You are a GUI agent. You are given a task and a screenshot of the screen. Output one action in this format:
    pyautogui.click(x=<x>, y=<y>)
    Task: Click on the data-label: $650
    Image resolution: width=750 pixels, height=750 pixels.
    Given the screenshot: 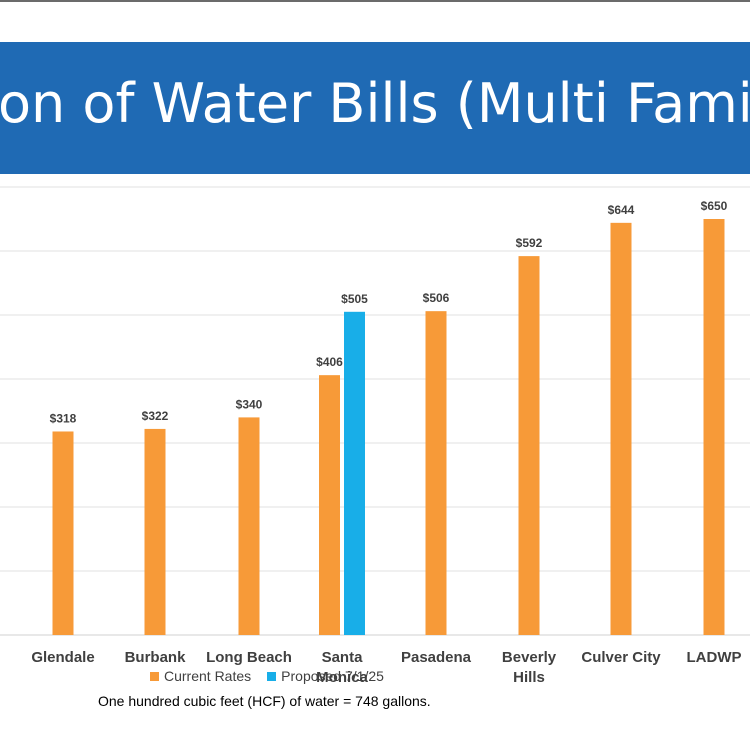 What is the action you would take?
    pyautogui.click(x=714, y=206)
    